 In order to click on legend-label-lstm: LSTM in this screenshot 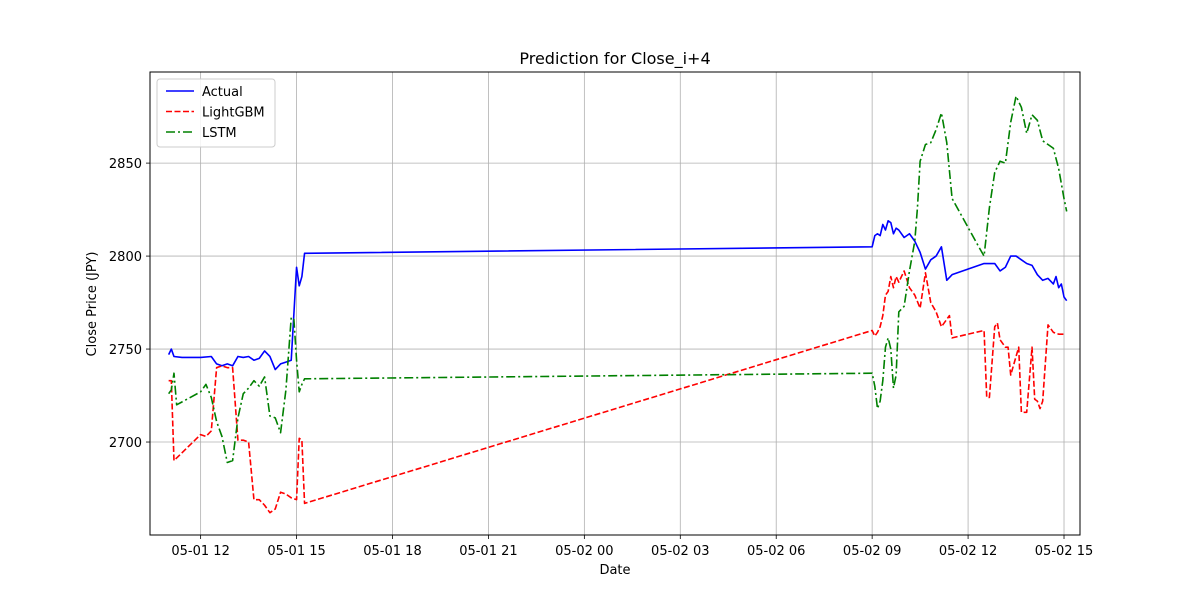, I will do `click(219, 133)`.